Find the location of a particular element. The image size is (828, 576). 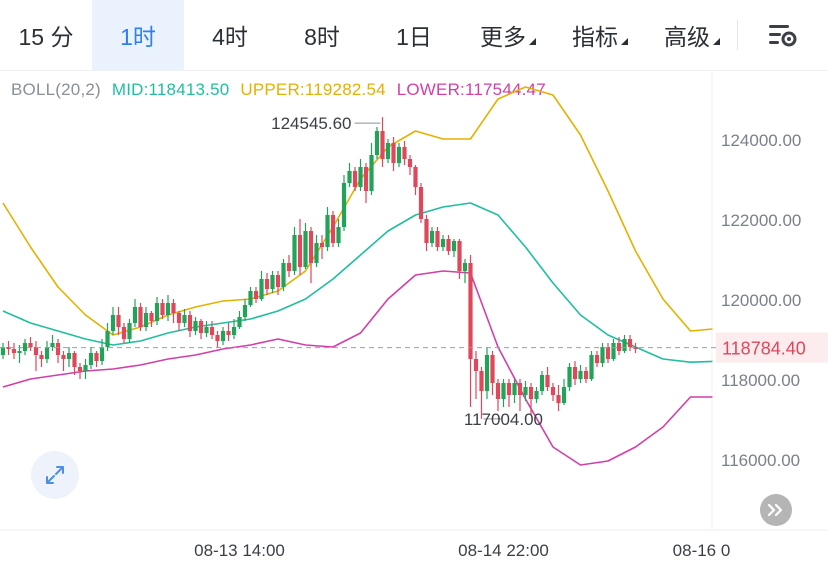

y-tick-label: 124000.00 is located at coordinates (761, 140).